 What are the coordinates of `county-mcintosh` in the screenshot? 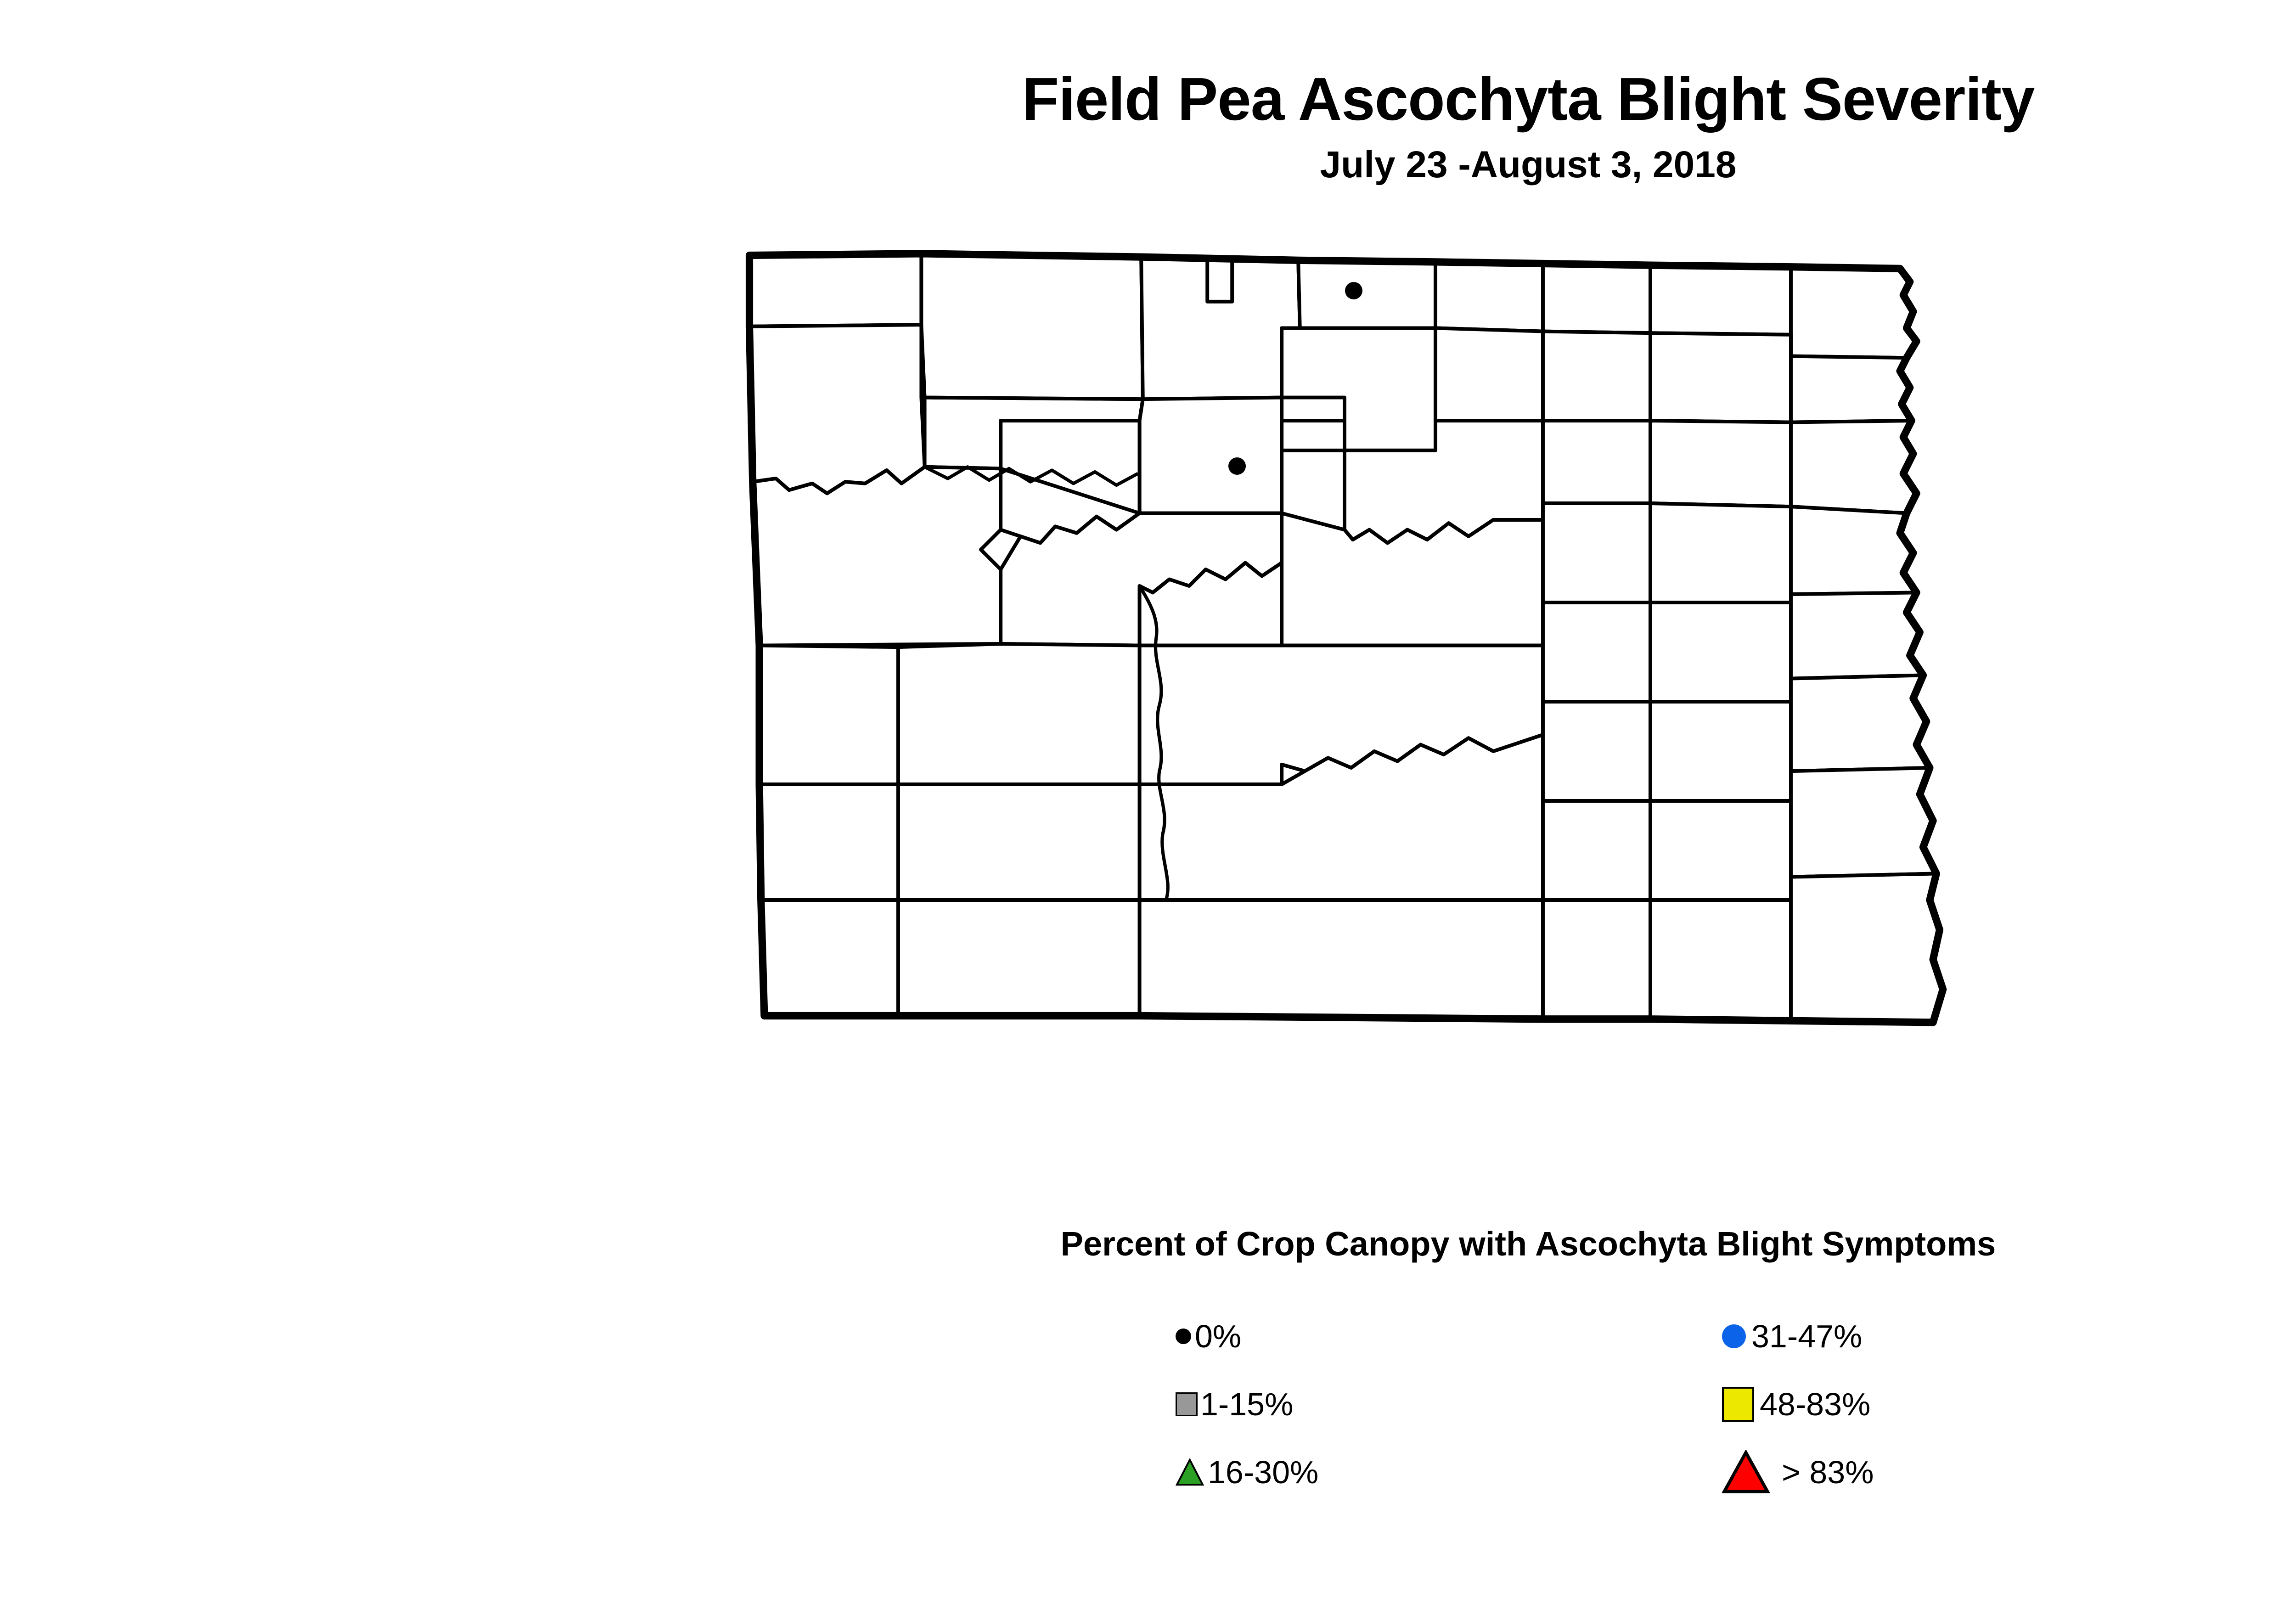 It's located at (1596, 751).